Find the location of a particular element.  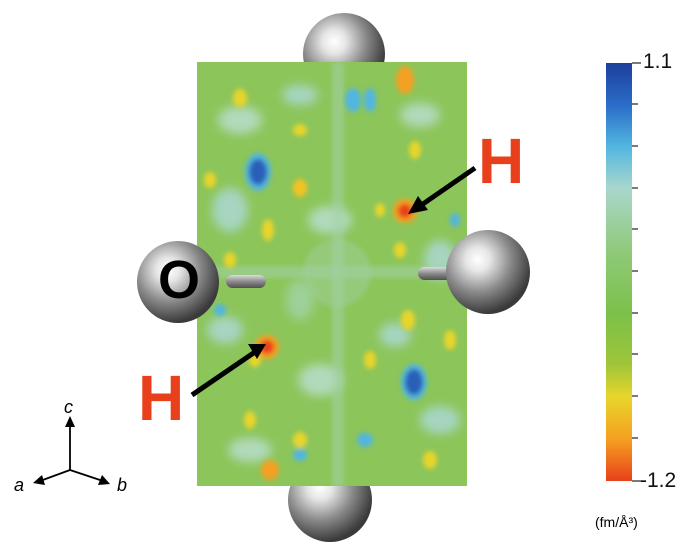

oxygen-sphere is located at coordinates (178, 282).